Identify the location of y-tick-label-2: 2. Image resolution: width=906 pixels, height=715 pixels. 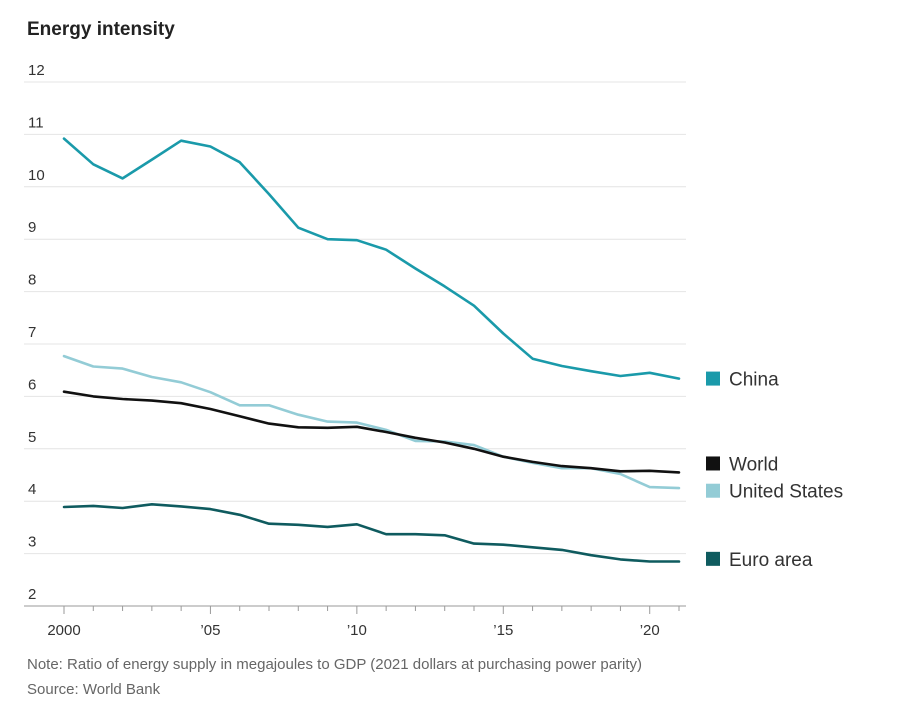
(32, 594).